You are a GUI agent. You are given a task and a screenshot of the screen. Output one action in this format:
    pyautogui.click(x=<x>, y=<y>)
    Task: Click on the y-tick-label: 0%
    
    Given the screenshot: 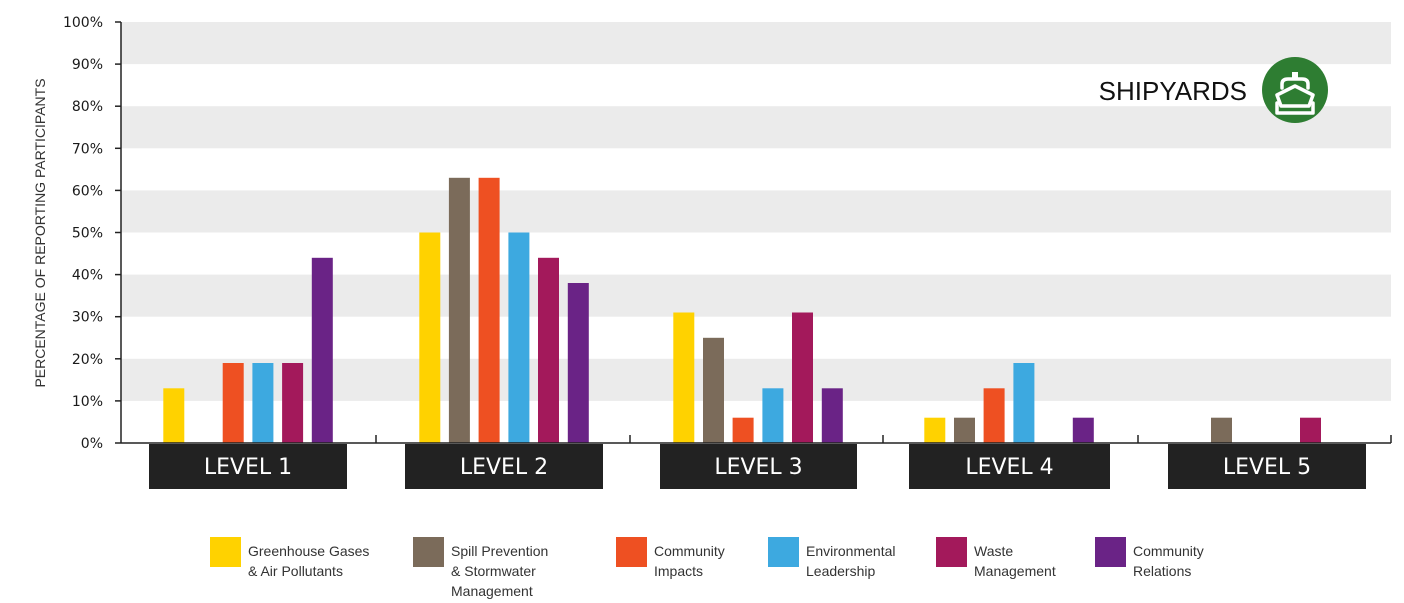 What is the action you would take?
    pyautogui.click(x=92, y=444)
    